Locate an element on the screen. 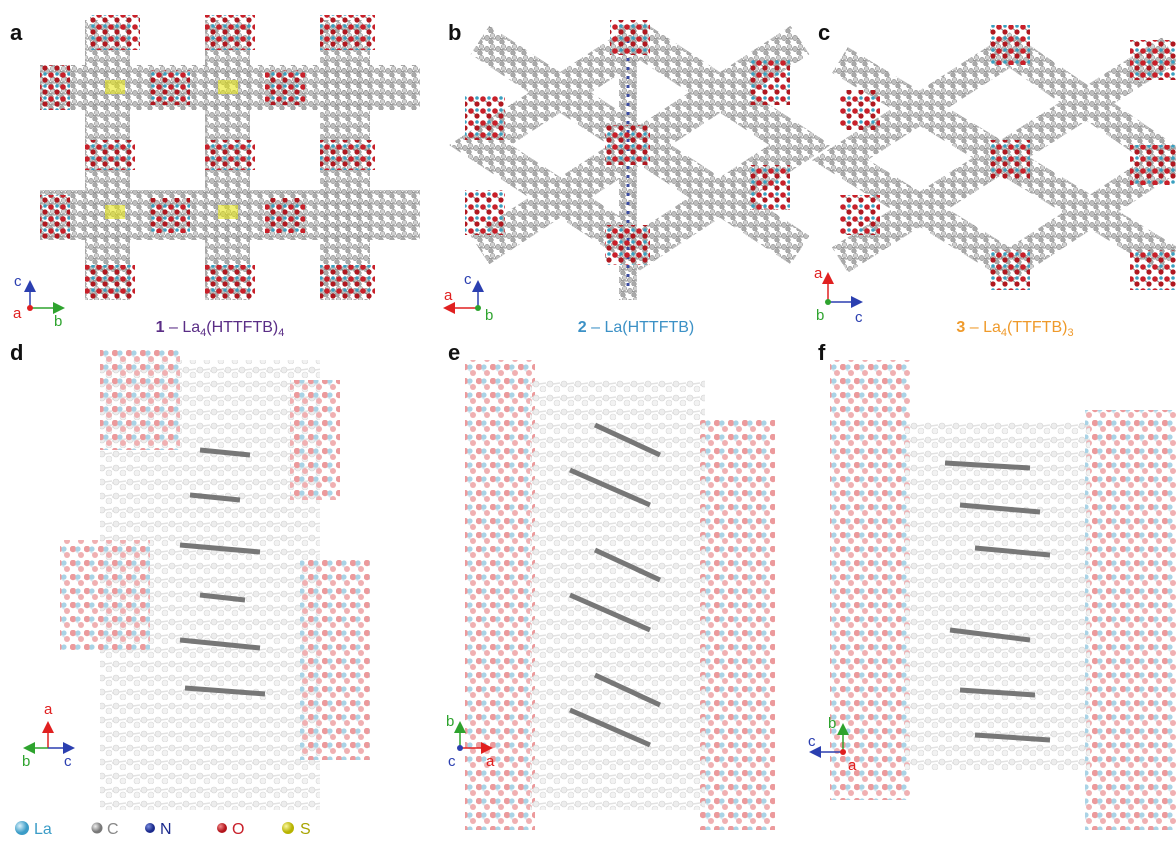 The height and width of the screenshot is (841, 1176). legend-label: S is located at coordinates (305, 829).